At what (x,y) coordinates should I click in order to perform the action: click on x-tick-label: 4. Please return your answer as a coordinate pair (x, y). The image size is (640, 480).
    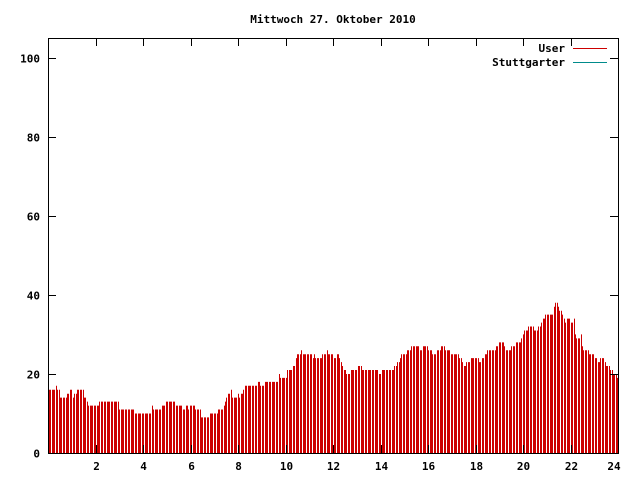
    Looking at the image, I should click on (143, 466).